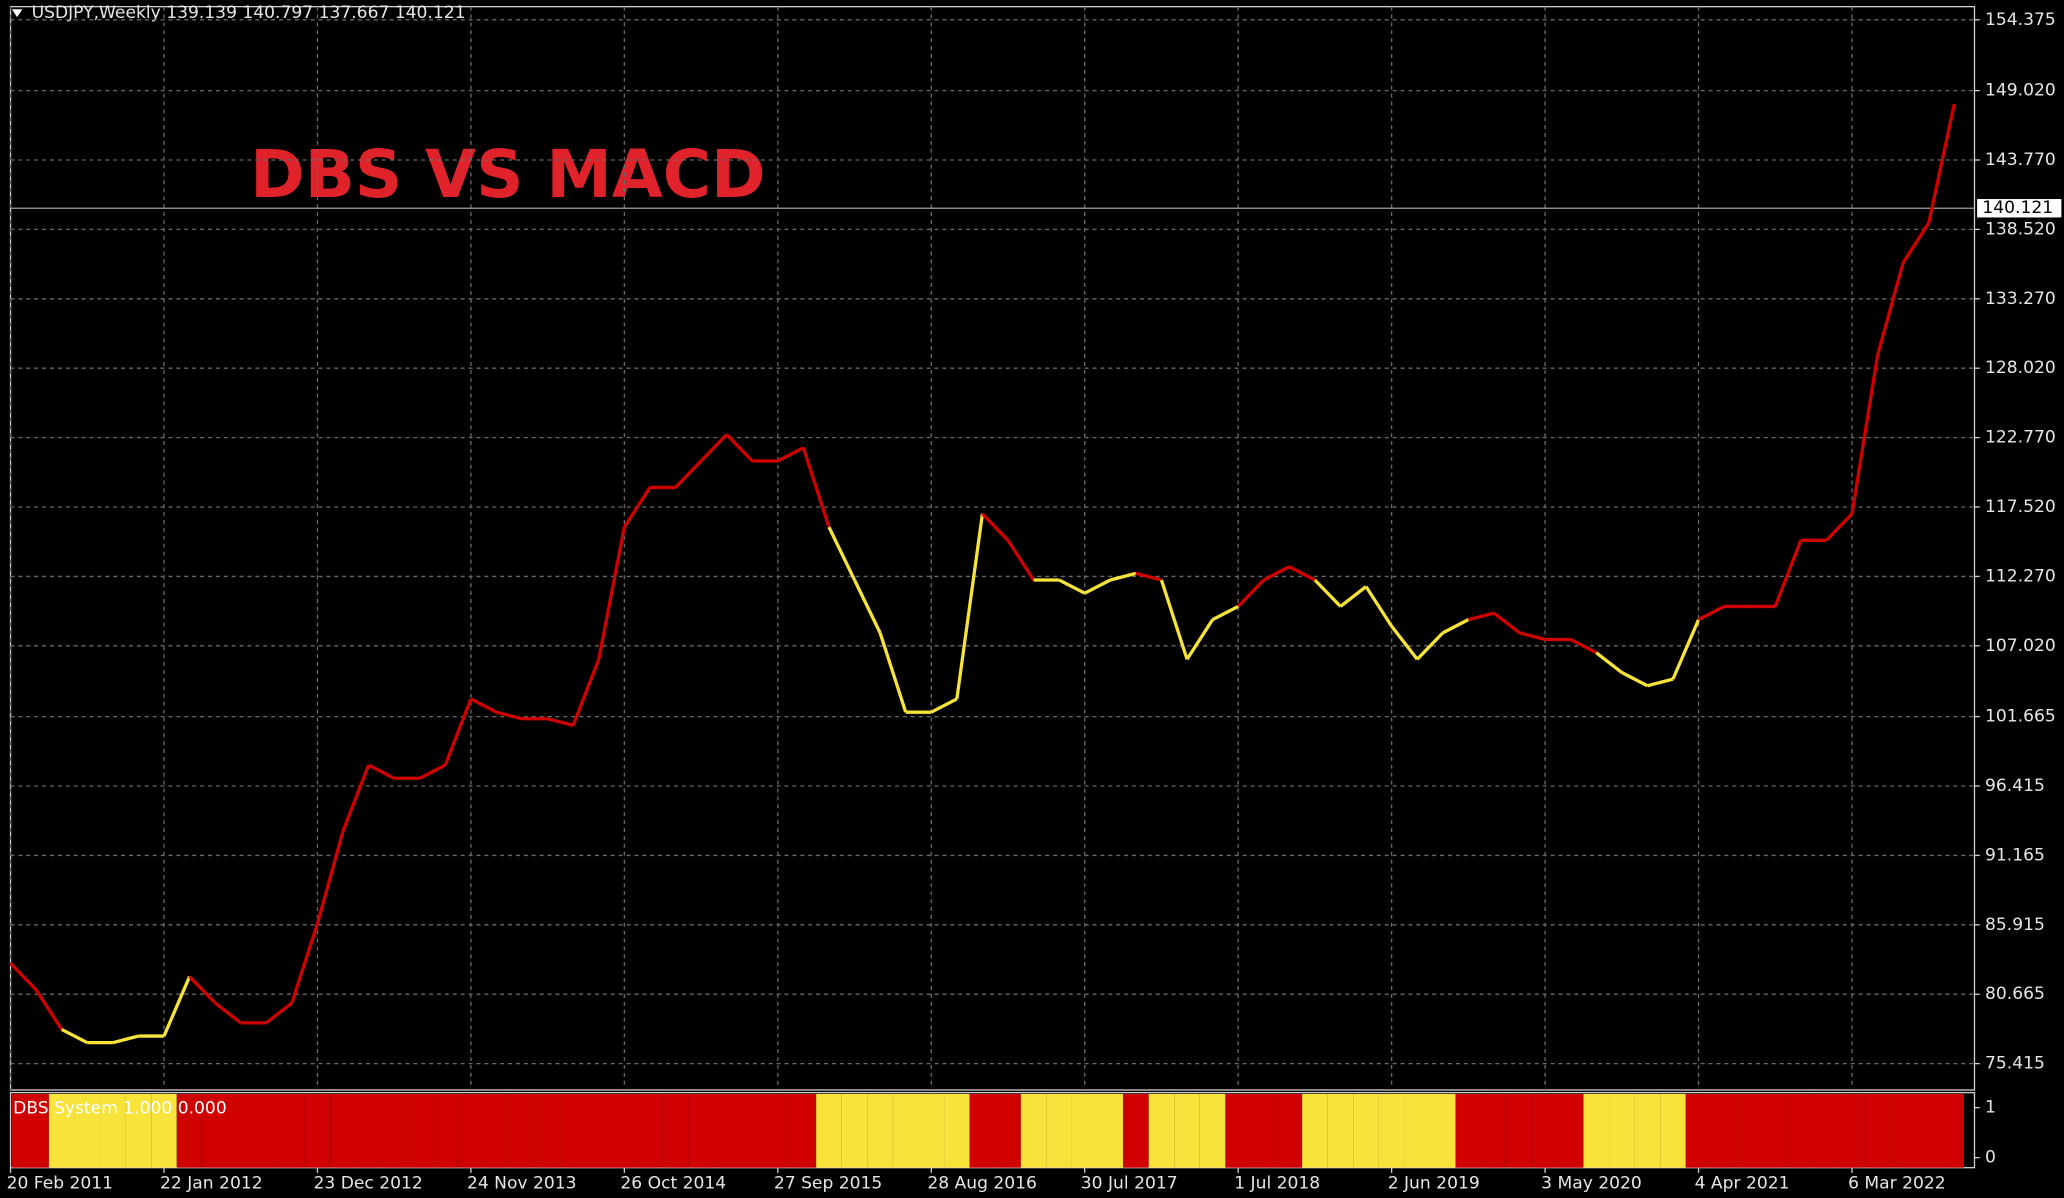 The height and width of the screenshot is (1198, 2064). What do you see at coordinates (2015, 786) in the screenshot?
I see `y-tick-label: 96.415` at bounding box center [2015, 786].